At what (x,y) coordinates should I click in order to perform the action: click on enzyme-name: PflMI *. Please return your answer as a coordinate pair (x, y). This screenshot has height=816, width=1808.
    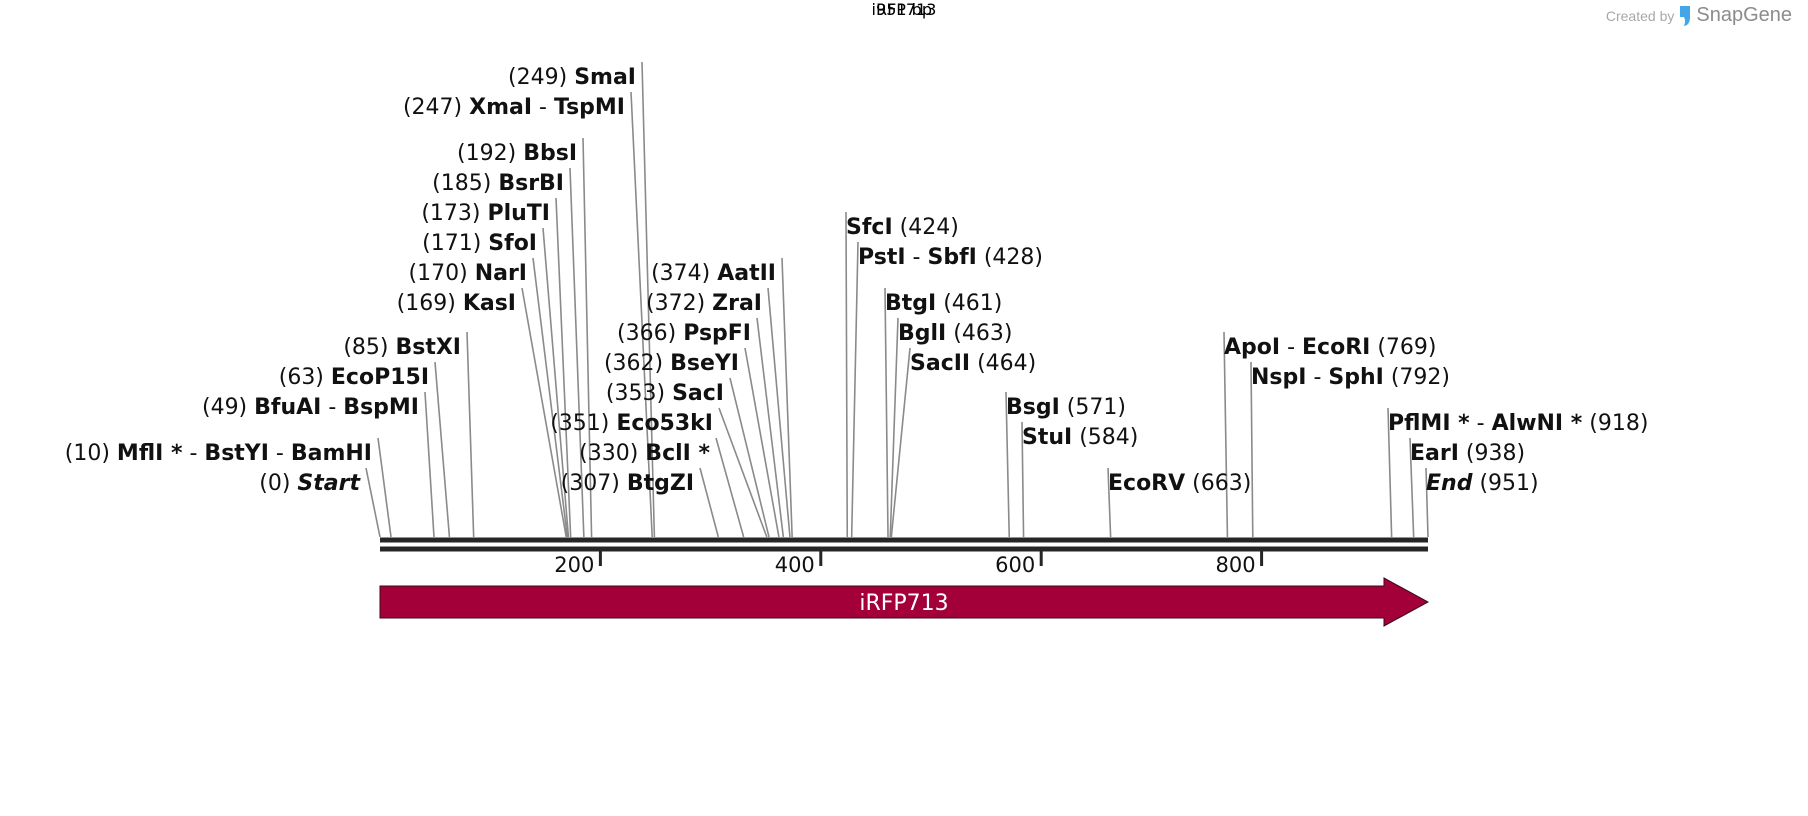
    Looking at the image, I should click on (1429, 423).